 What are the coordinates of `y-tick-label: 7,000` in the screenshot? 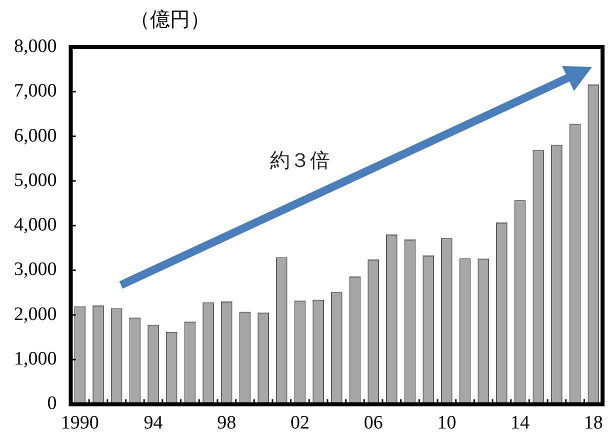 It's located at (35, 91).